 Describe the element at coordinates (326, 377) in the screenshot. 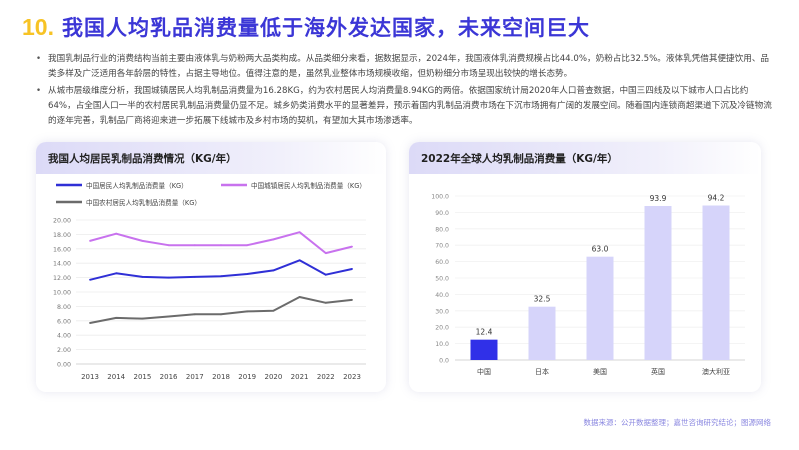

I see `x-tick-label: 2022` at that location.